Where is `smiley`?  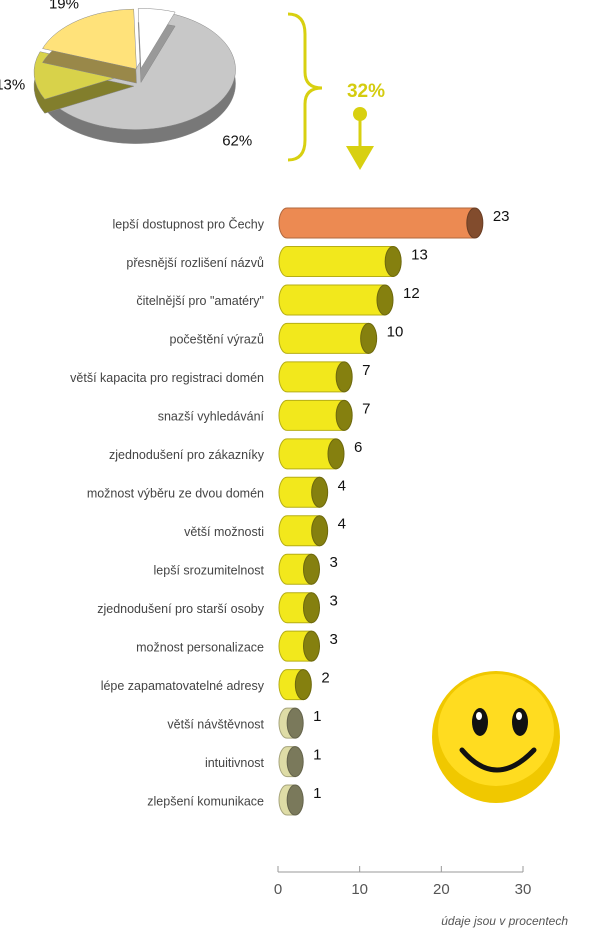
smiley is located at coordinates (496, 737).